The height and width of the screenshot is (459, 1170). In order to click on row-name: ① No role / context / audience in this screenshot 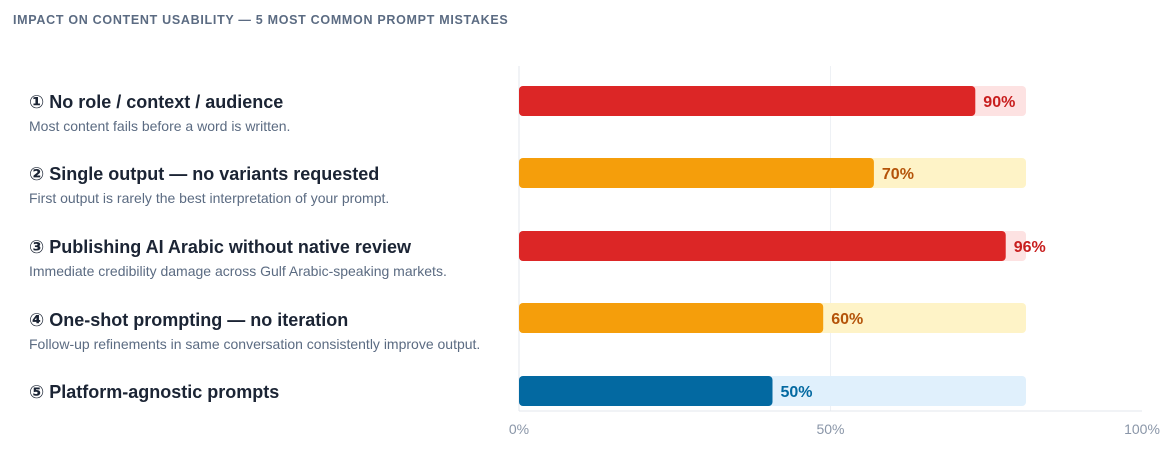, I will do `click(156, 102)`.